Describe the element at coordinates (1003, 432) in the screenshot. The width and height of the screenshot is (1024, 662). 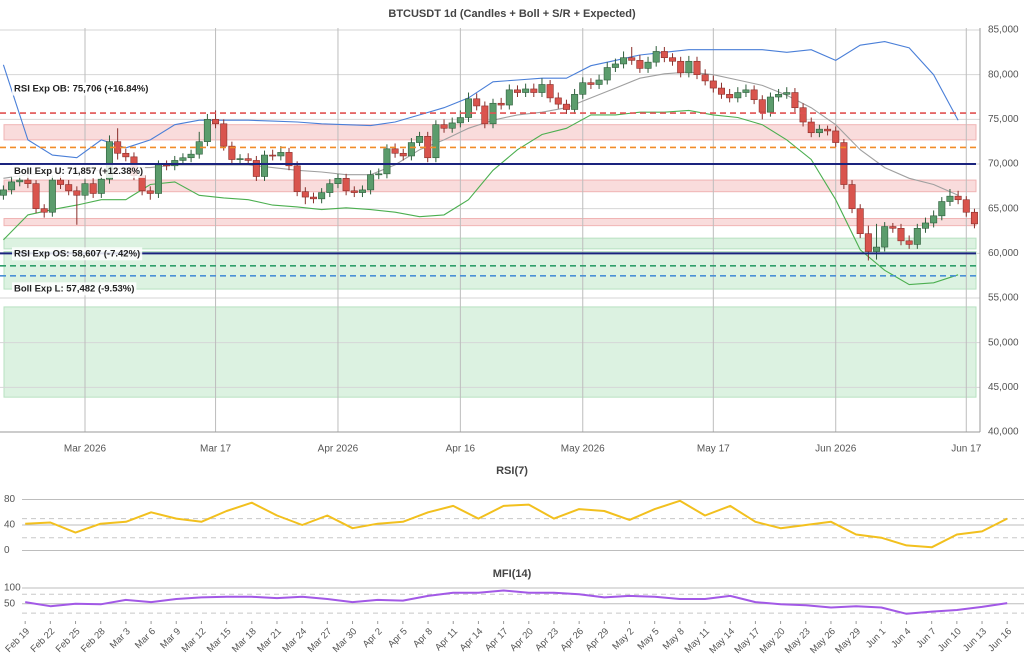
I see `y-tick-label: 40,000` at that location.